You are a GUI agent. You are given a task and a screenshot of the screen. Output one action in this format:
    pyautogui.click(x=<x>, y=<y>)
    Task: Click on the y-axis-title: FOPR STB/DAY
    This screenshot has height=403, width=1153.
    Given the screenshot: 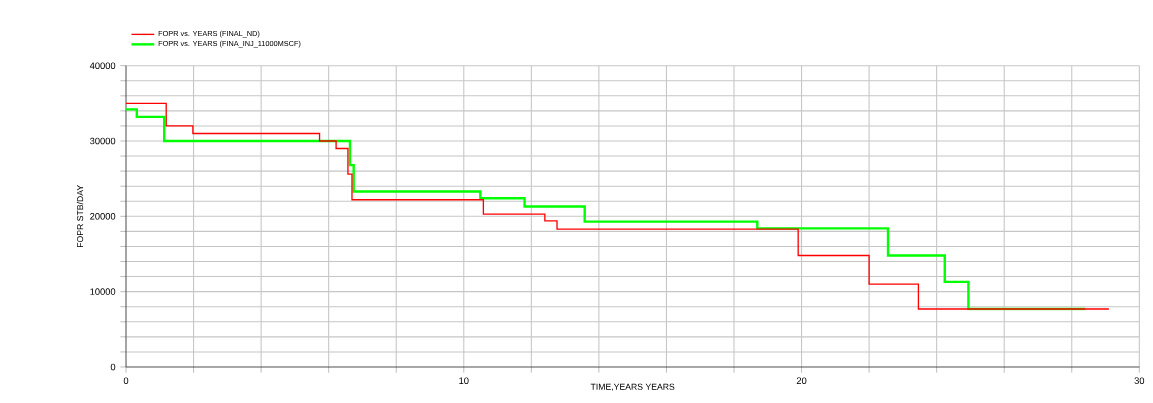 What is the action you would take?
    pyautogui.click(x=80, y=216)
    